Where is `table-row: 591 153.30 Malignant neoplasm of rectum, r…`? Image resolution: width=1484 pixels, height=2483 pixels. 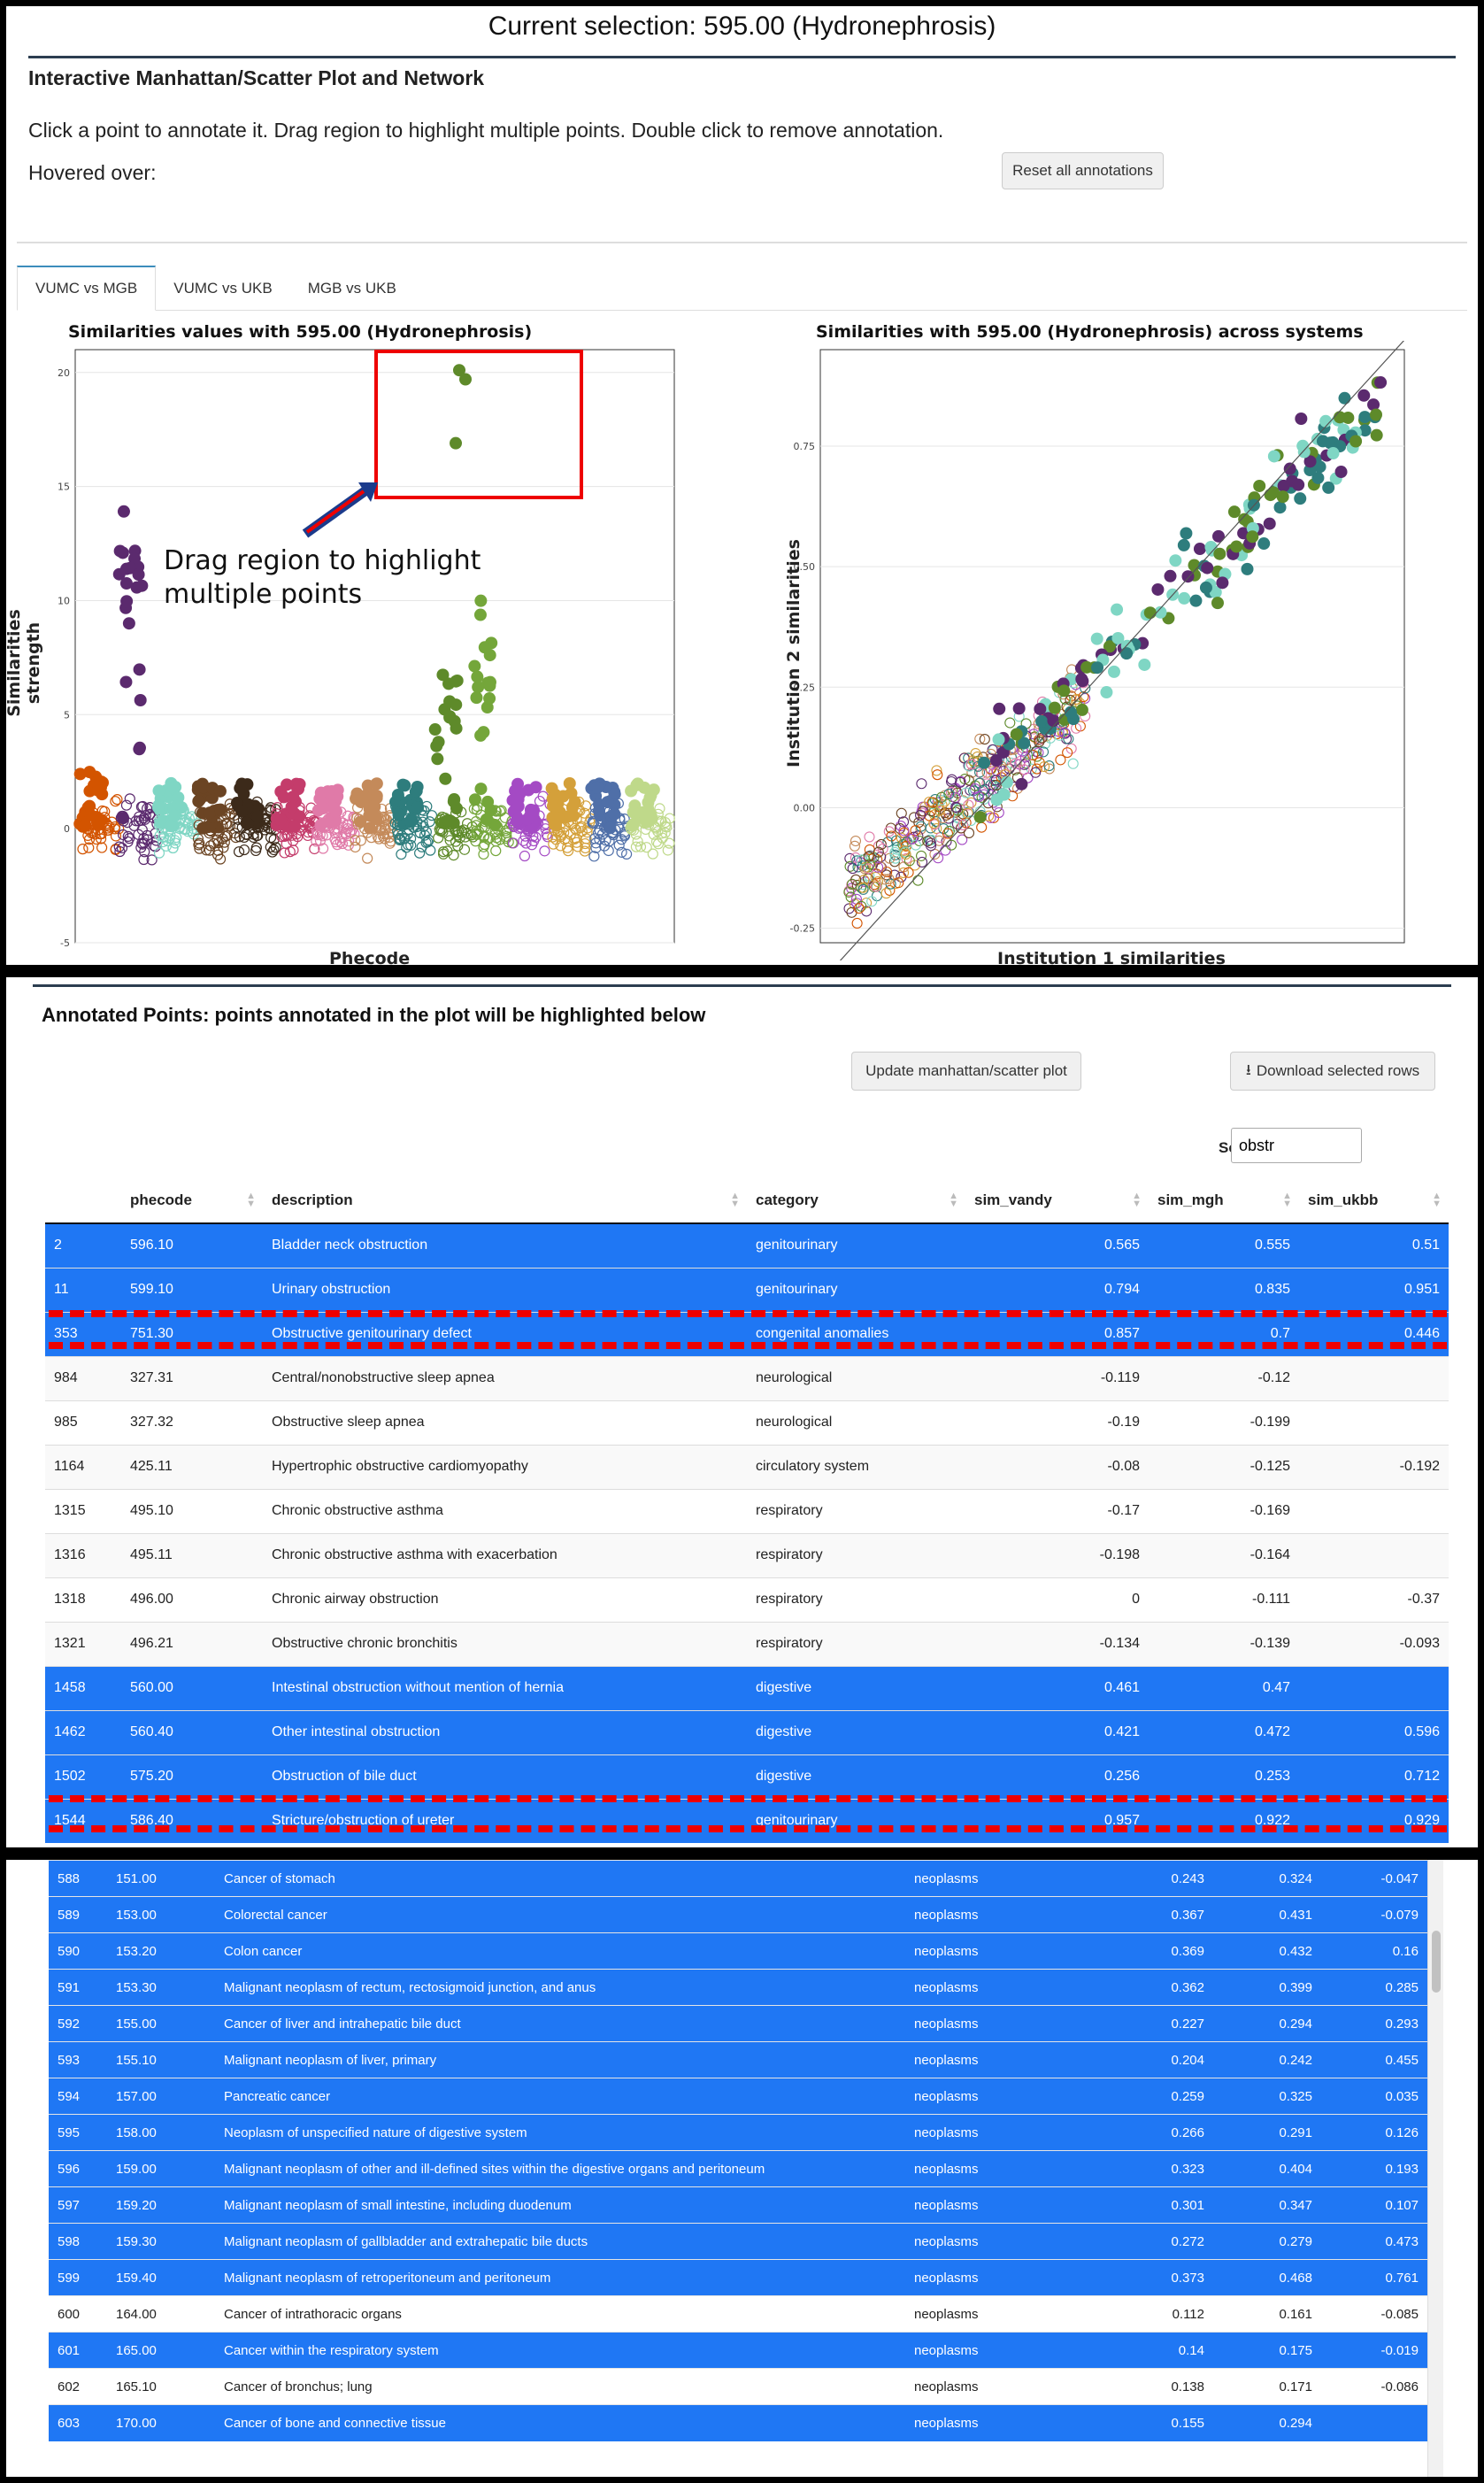 table-row: 591 153.30 Malignant neoplasm of rectum, r… is located at coordinates (738, 1987).